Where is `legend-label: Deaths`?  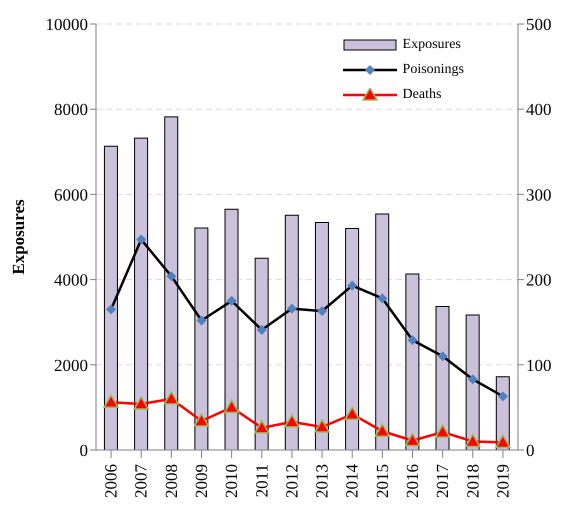 legend-label: Deaths is located at coordinates (422, 94).